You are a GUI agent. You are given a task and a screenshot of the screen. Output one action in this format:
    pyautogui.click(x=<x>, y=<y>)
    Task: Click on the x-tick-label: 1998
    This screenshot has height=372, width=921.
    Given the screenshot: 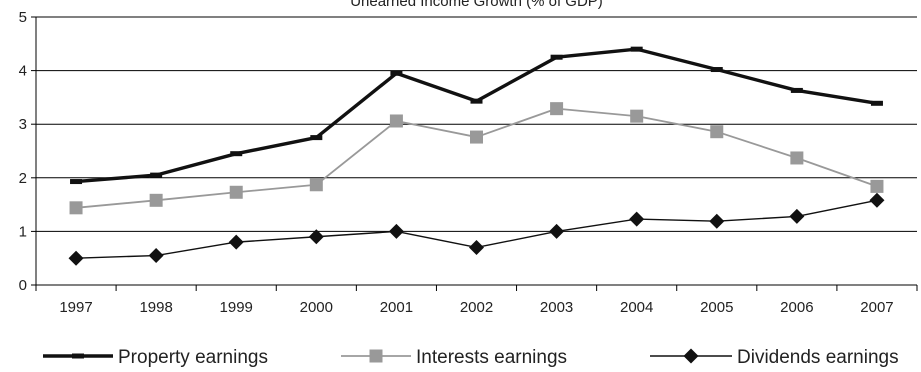 What is the action you would take?
    pyautogui.click(x=155, y=307)
    